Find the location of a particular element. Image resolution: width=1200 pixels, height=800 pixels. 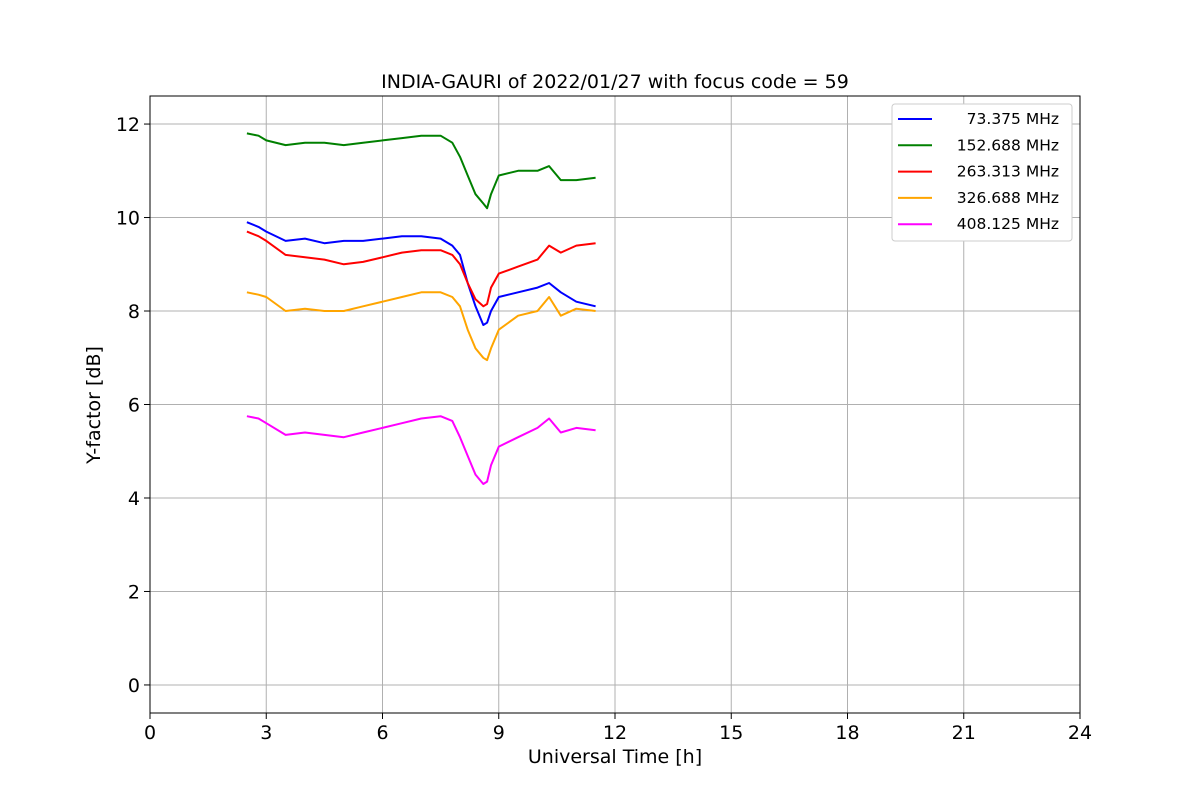

x-tick-label: 18 is located at coordinates (847, 733).